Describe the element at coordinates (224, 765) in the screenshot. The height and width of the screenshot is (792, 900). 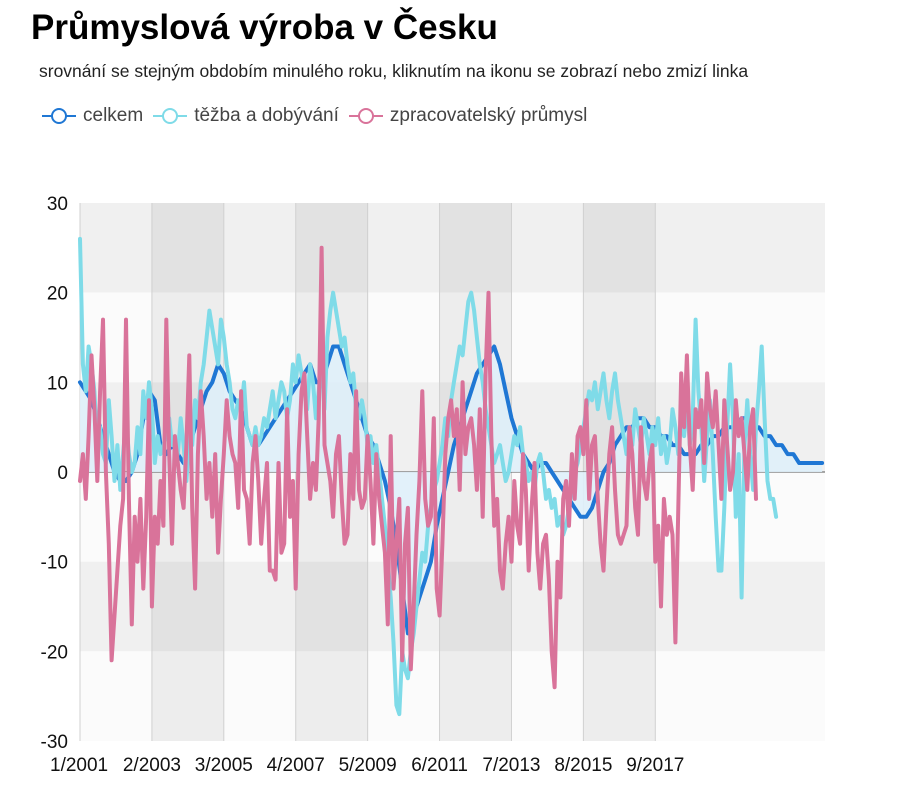
I see `x-tick-label: 3/2005` at that location.